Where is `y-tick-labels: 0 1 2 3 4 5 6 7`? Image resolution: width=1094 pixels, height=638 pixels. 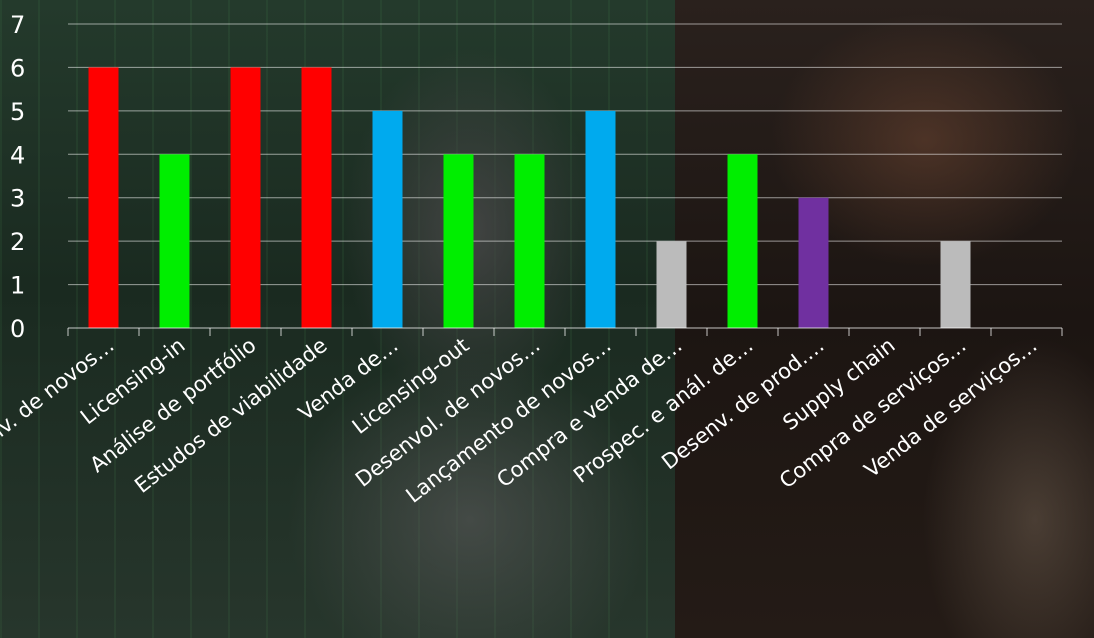 y-tick-labels: 0 1 2 3 4 5 6 7 is located at coordinates (17, 177).